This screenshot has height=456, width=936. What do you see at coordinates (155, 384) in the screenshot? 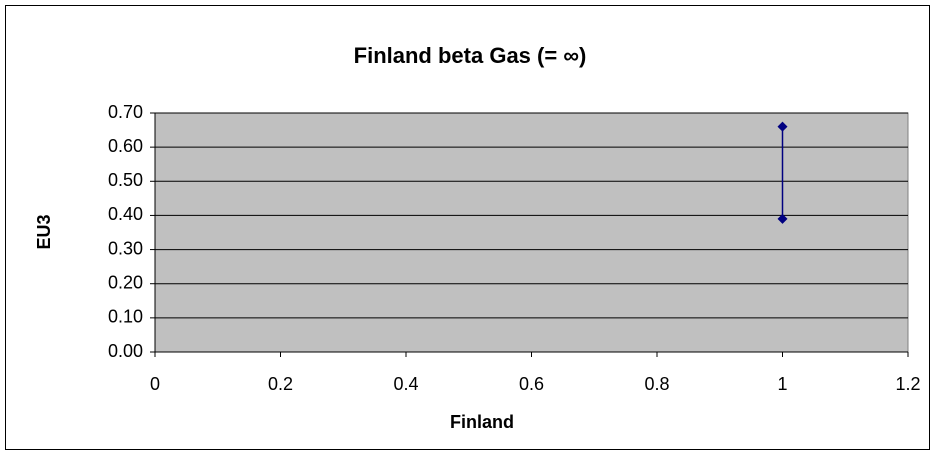
I see `x-tick-label: 0` at bounding box center [155, 384].